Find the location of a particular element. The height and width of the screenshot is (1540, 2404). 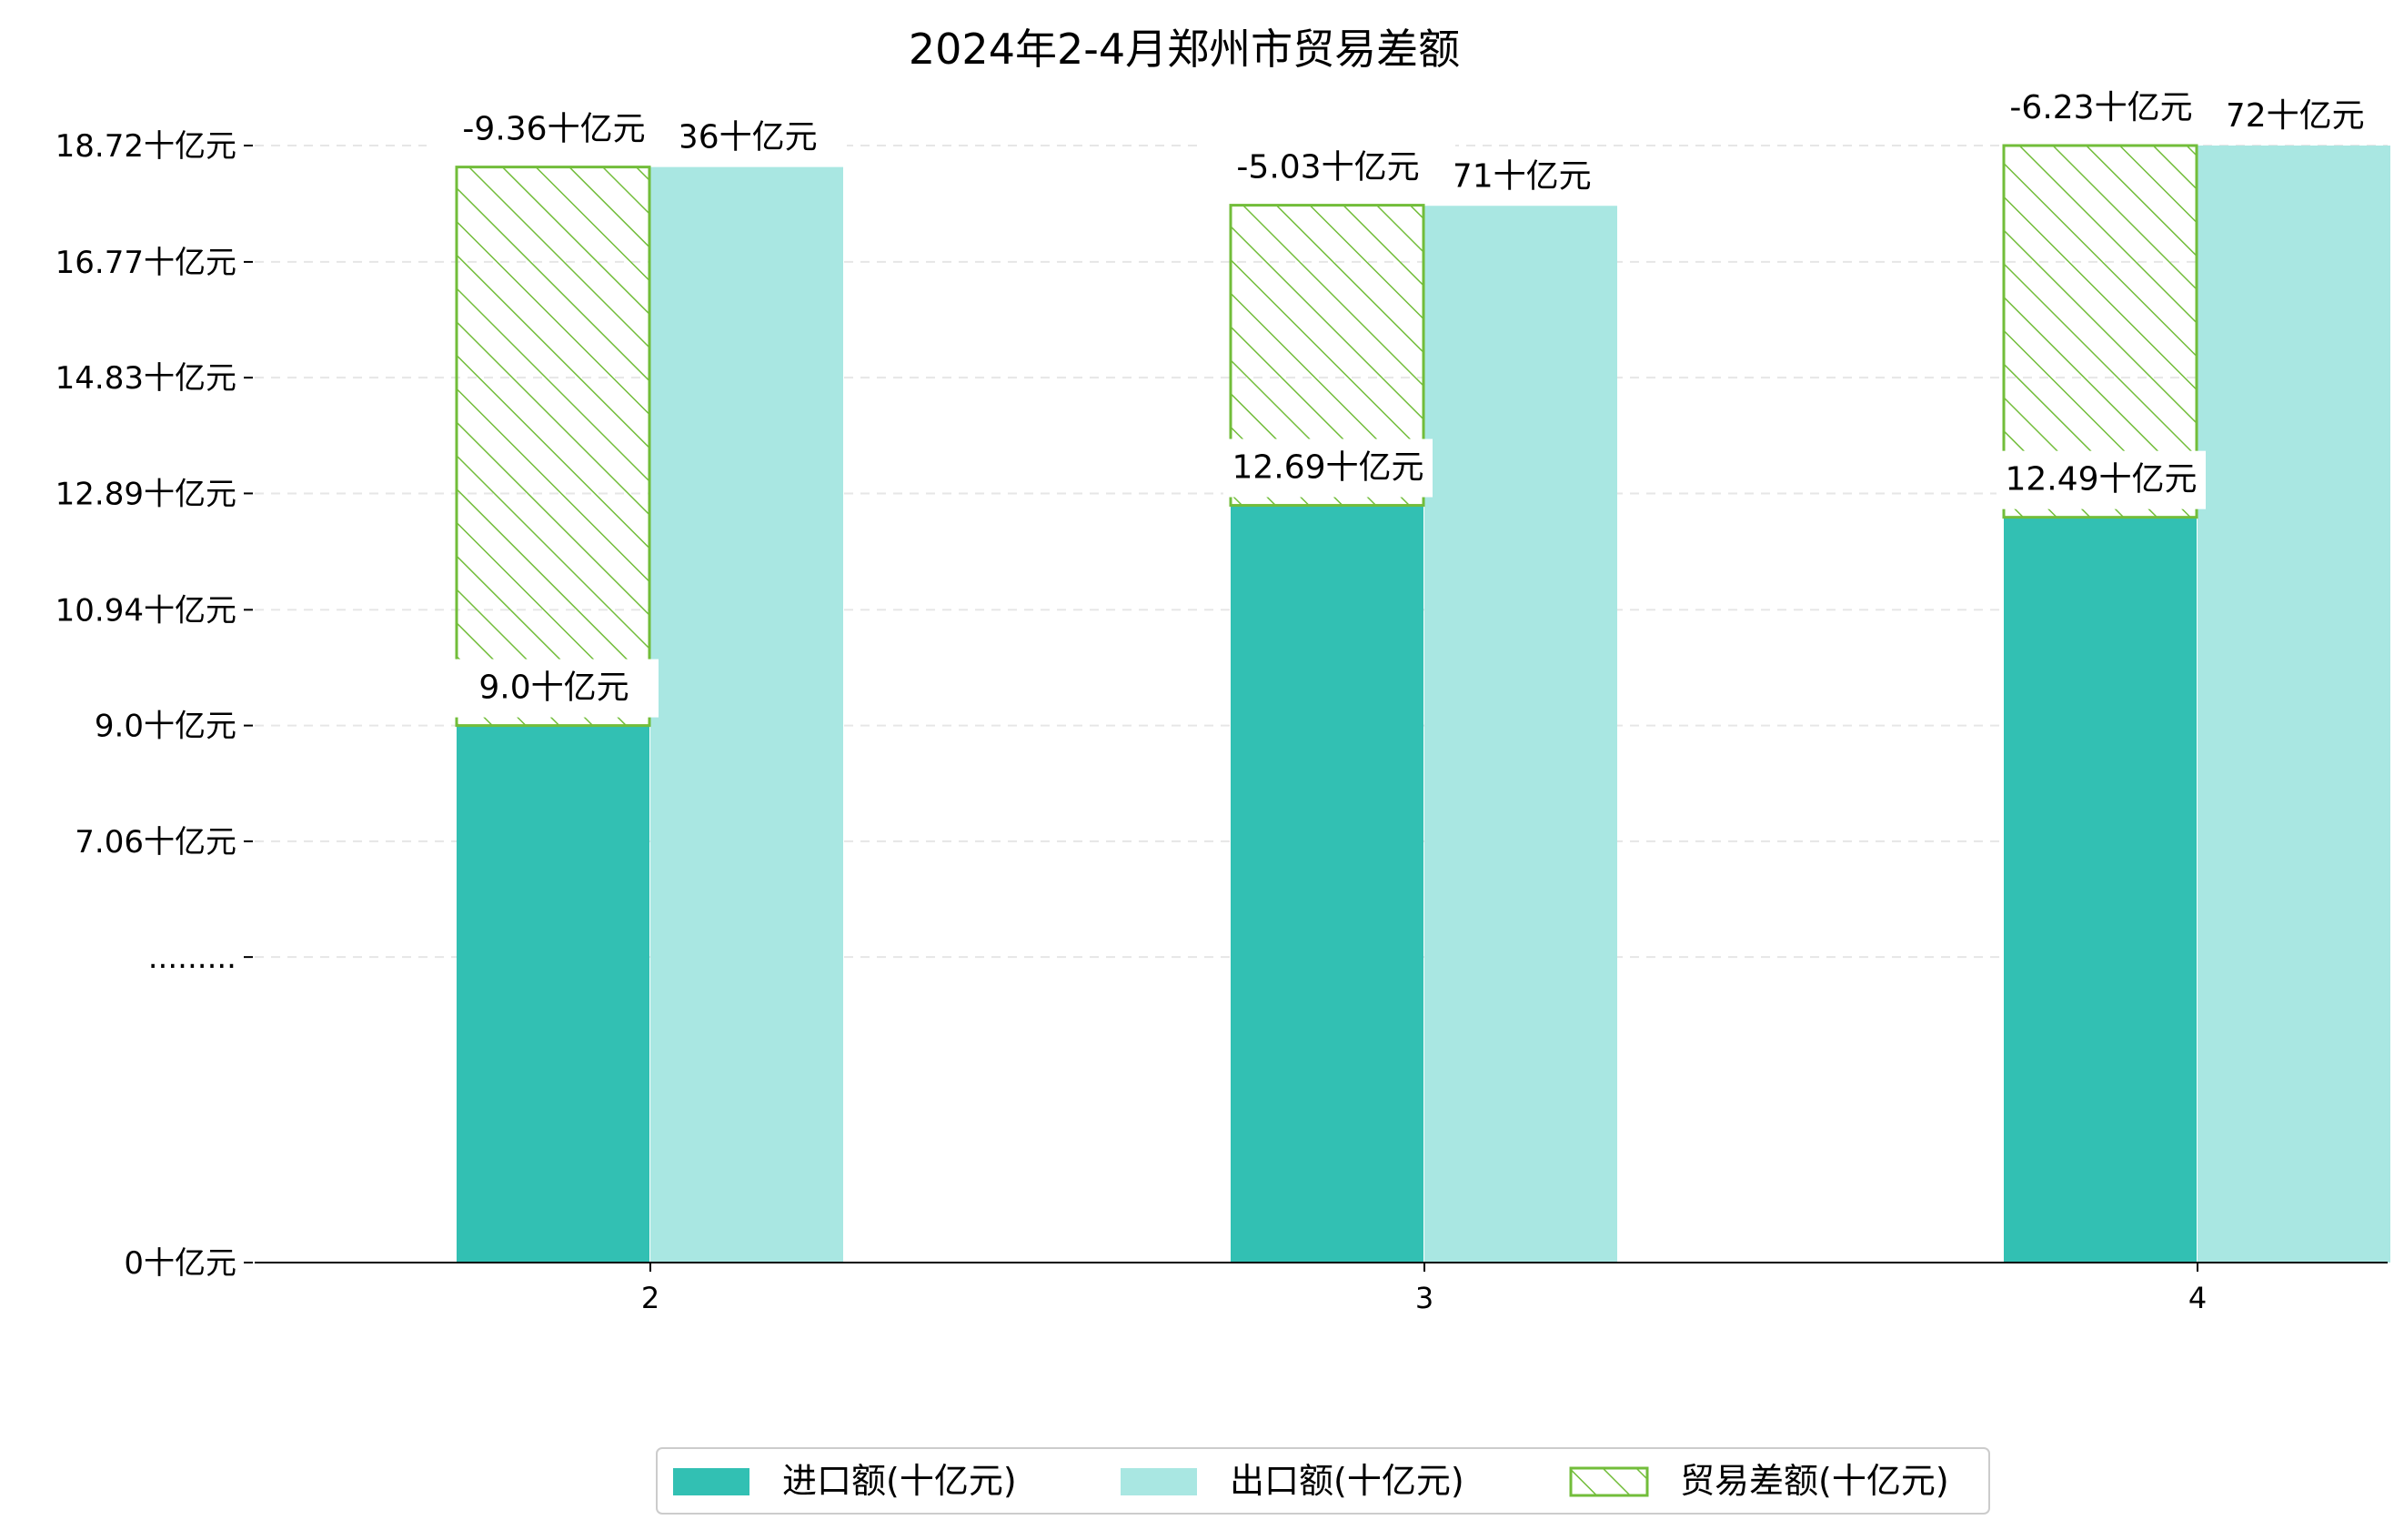

legend-label: 出口额(十亿元) is located at coordinates (1347, 1481).